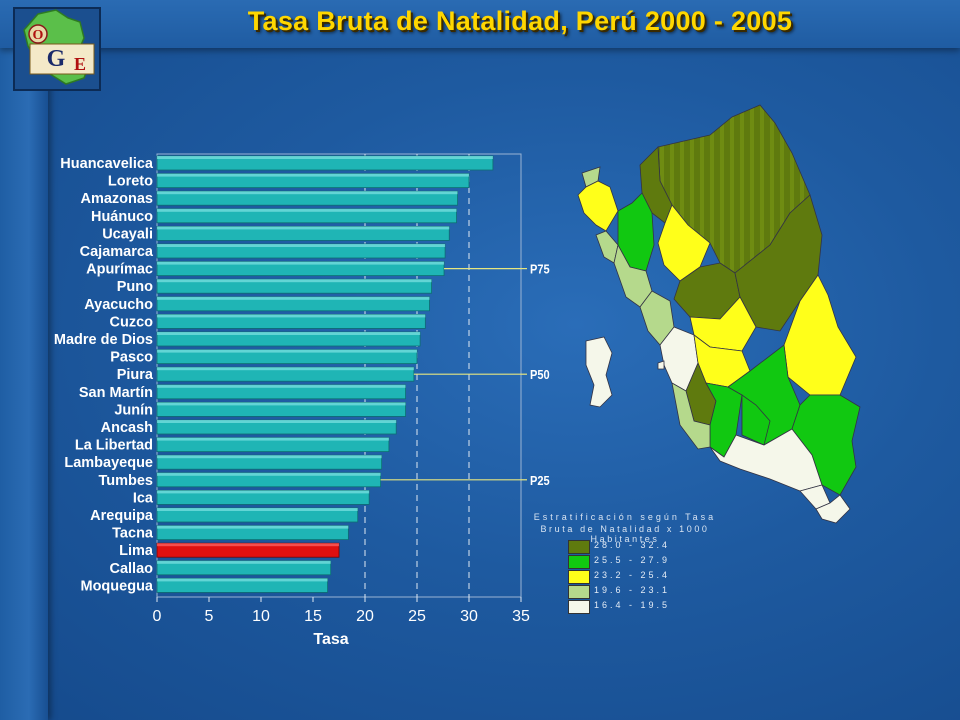 The height and width of the screenshot is (720, 960). I want to click on logo-letter-g: G, so click(56, 59).